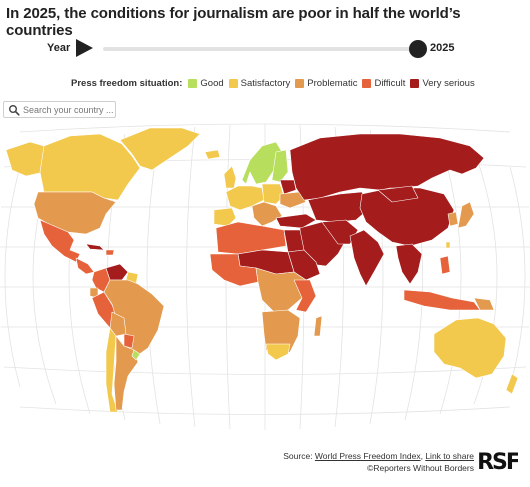 The height and width of the screenshot is (487, 530). Describe the element at coordinates (225, 217) in the screenshot. I see `country-iberia` at that location.